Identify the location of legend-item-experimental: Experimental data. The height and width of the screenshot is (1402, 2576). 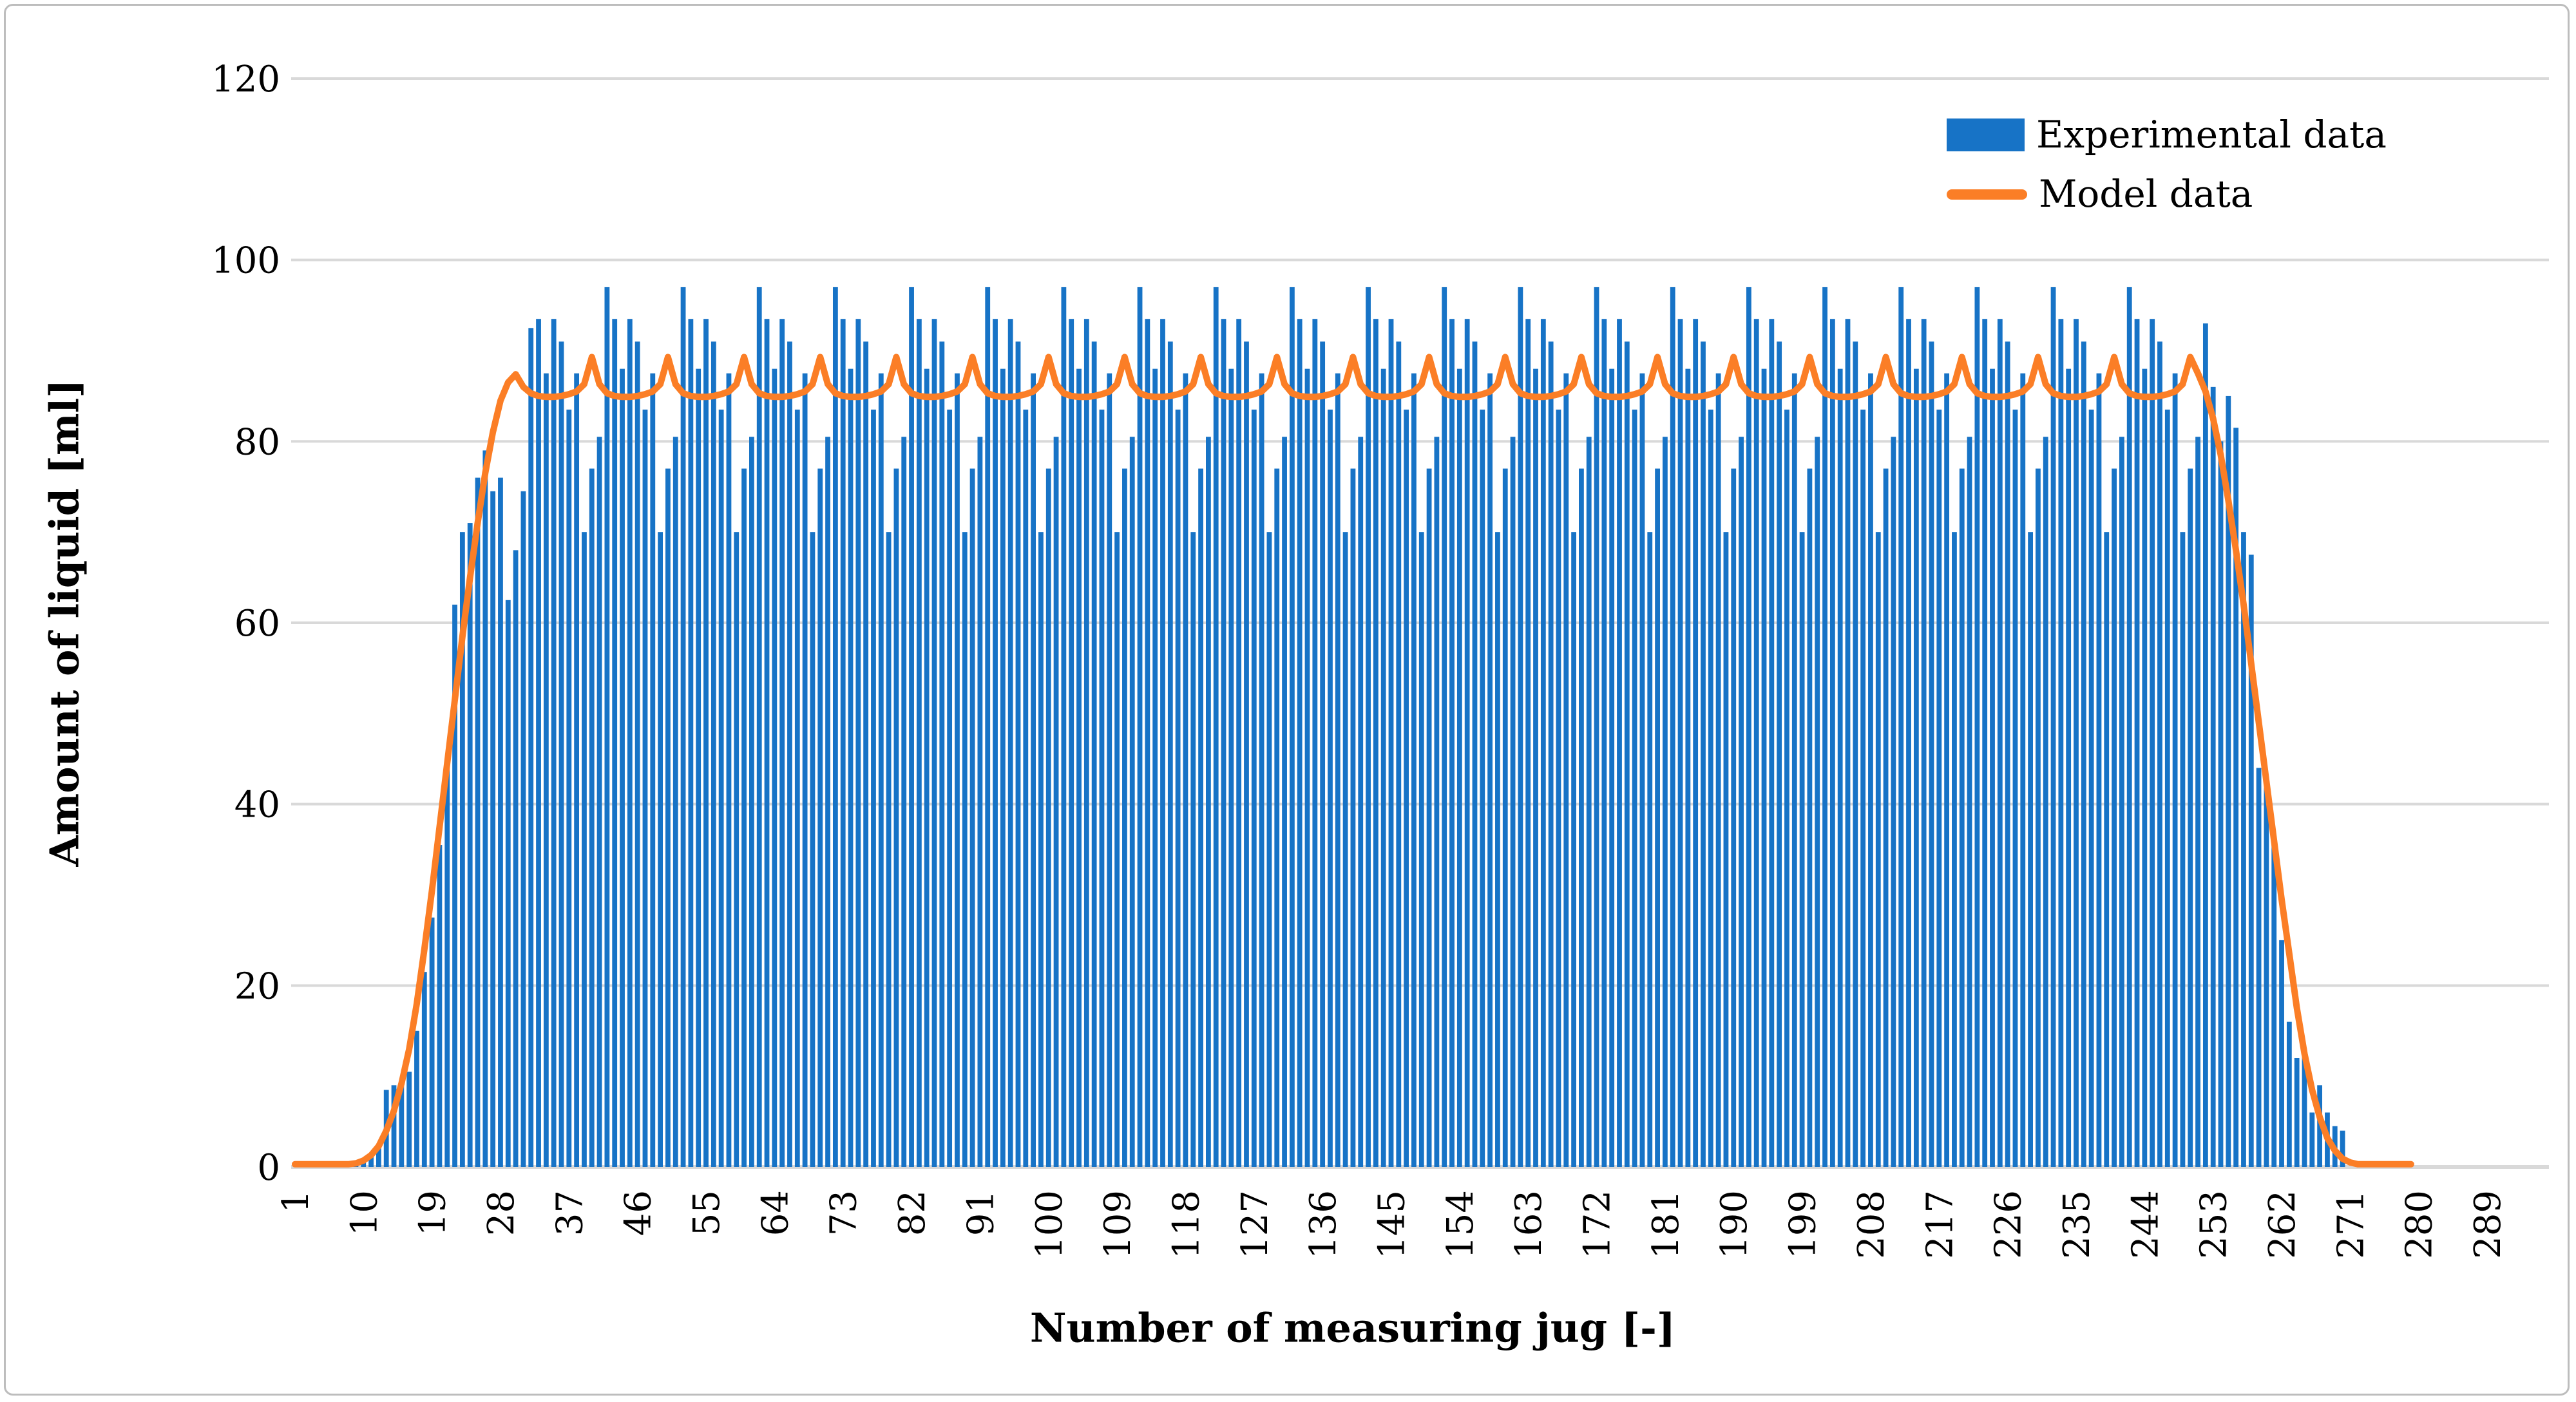
(2167, 134).